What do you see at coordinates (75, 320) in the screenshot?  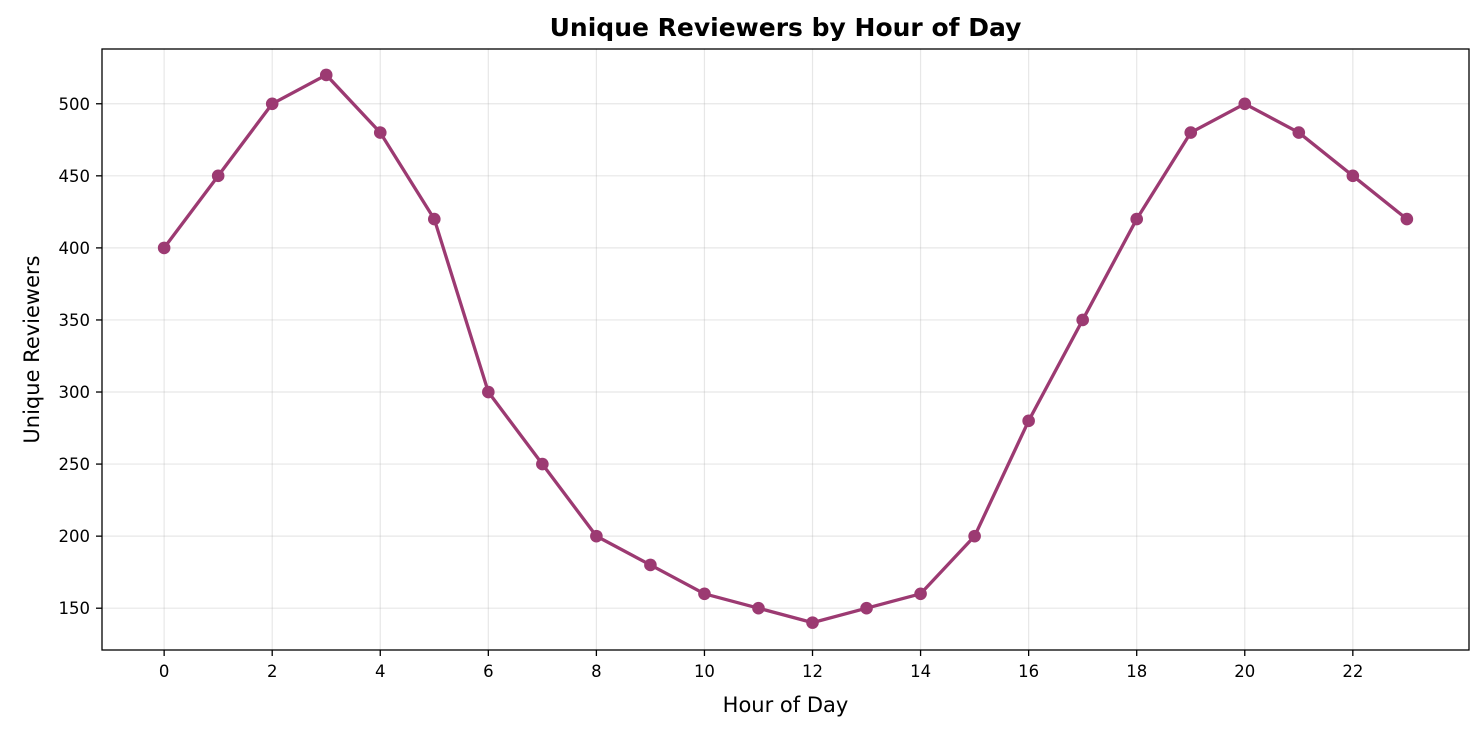 I see `y-tick-label: 350` at bounding box center [75, 320].